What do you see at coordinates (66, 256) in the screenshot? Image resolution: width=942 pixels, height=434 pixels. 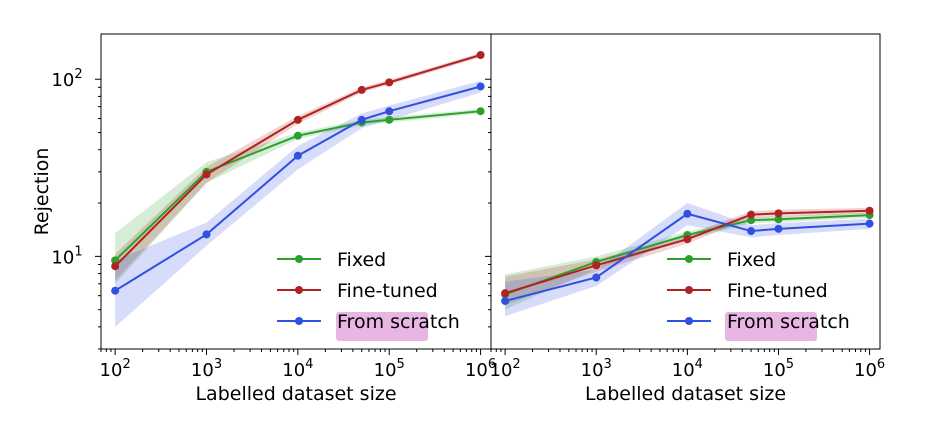 I see `y-tick-label: 10¹` at bounding box center [66, 256].